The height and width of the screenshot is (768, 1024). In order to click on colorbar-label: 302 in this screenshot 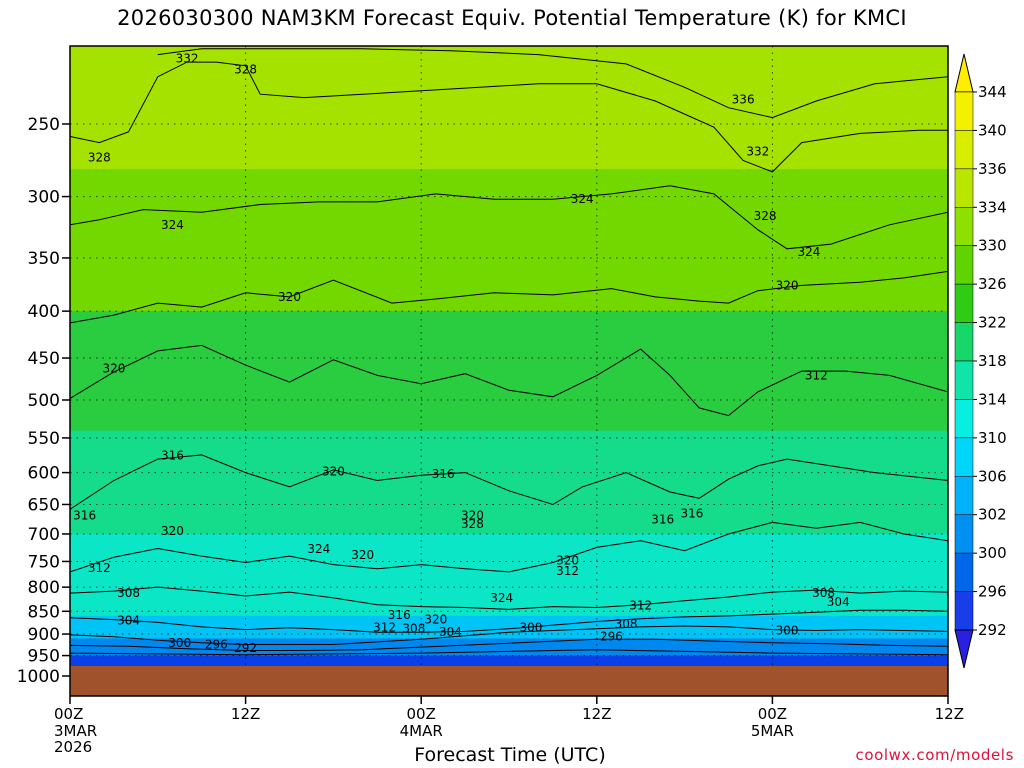, I will do `click(992, 515)`.